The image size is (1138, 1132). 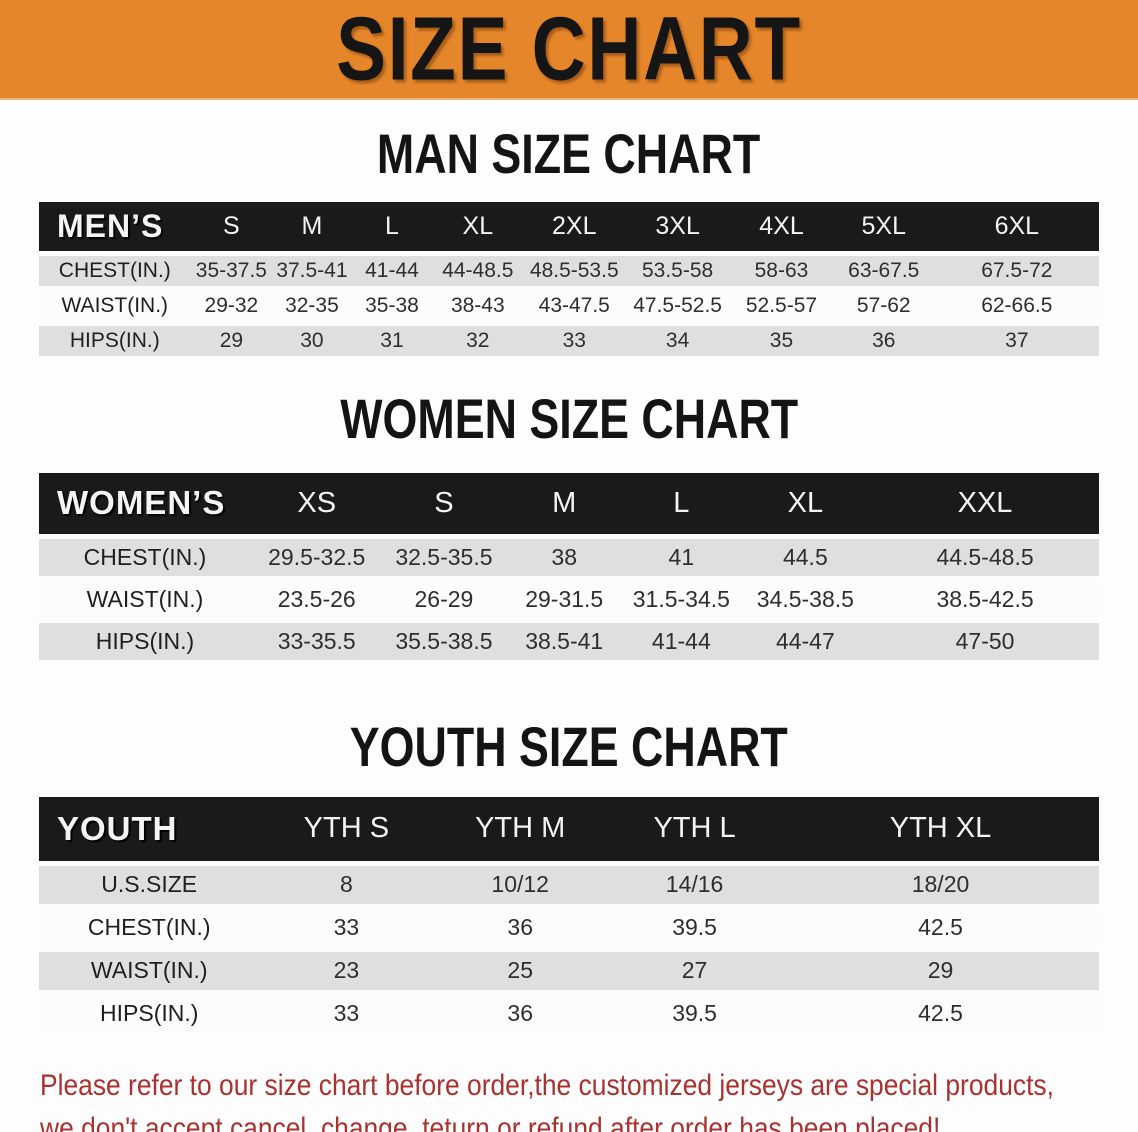 I want to click on youth-cell-value: 42.5, so click(x=940, y=929).